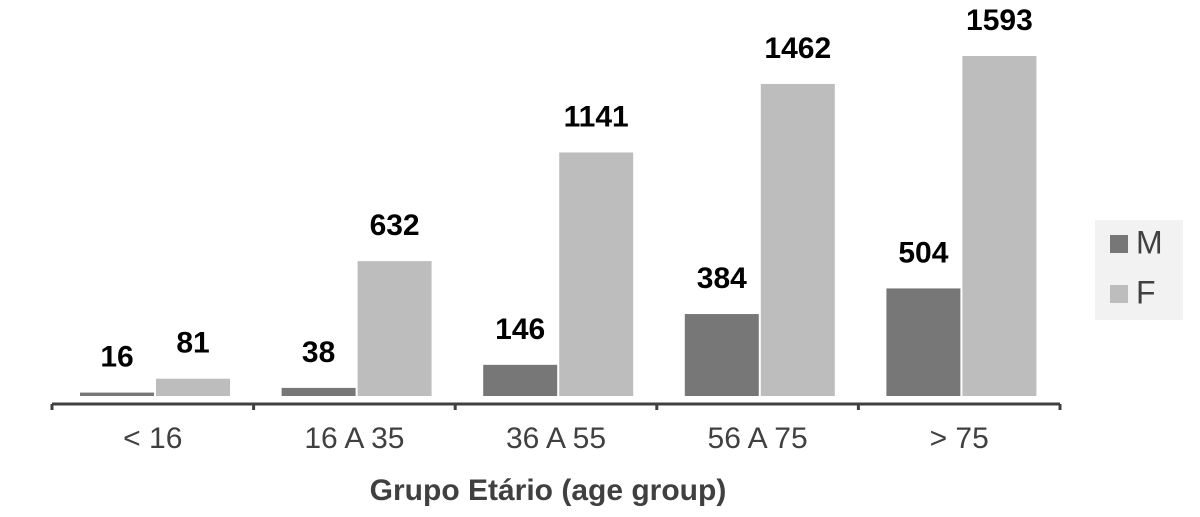 The height and width of the screenshot is (517, 1200). Describe the element at coordinates (797, 48) in the screenshot. I see `value-label: 1462` at that location.